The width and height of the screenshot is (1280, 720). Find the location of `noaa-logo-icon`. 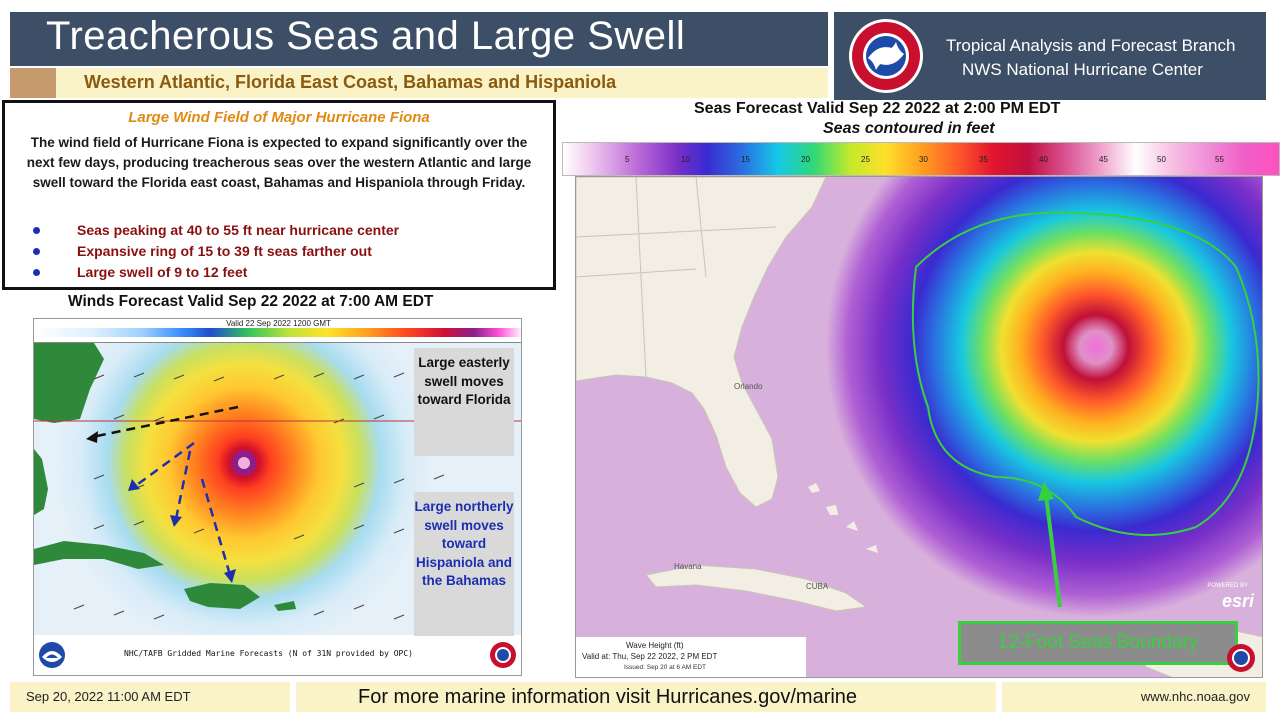

noaa-logo-icon is located at coordinates (52, 655).